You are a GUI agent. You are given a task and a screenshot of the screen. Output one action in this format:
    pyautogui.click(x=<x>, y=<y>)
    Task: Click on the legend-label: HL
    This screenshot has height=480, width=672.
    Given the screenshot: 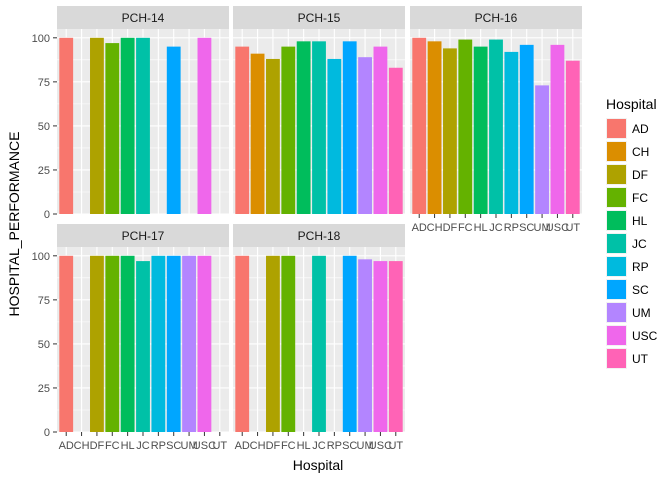 What is the action you would take?
    pyautogui.click(x=640, y=221)
    